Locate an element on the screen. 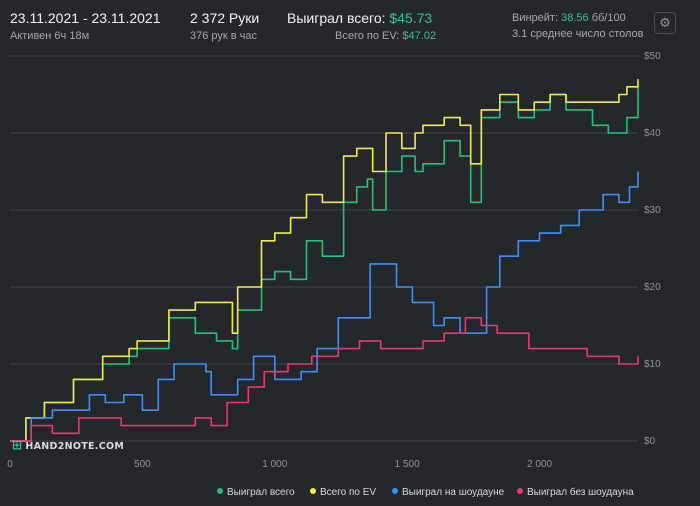 The height and width of the screenshot is (506, 700). x-tick-label: 2 000 is located at coordinates (539, 464).